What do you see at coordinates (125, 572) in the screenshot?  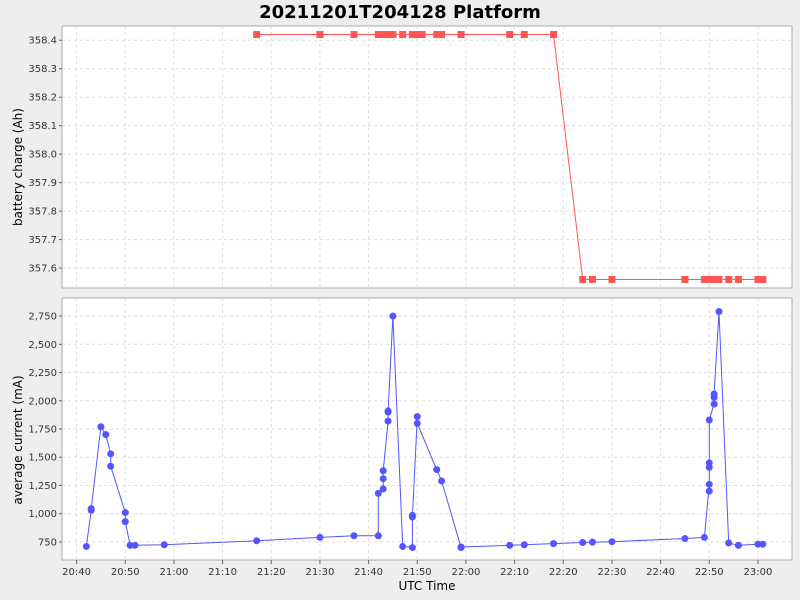 I see `x-tick-label: 20:50` at bounding box center [125, 572].